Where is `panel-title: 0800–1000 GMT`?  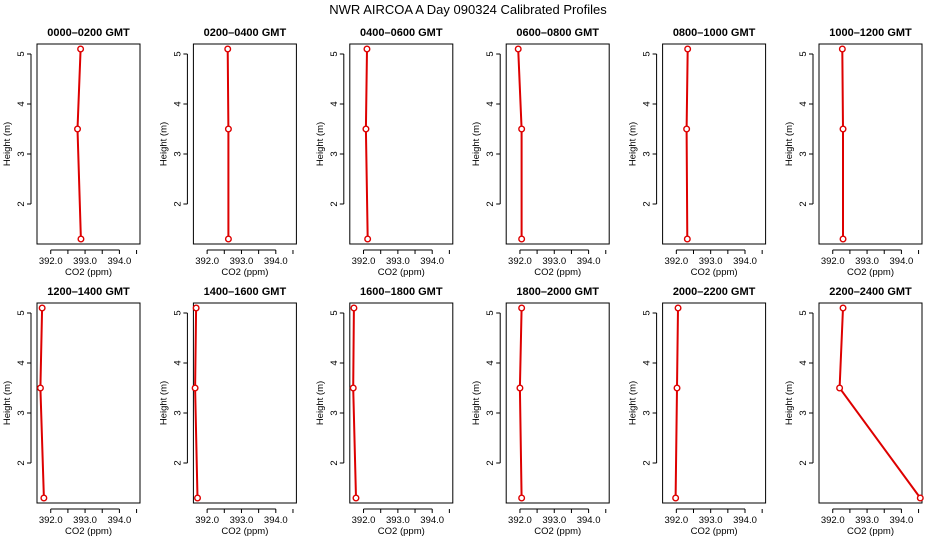
panel-title: 0800–1000 GMT is located at coordinates (714, 33).